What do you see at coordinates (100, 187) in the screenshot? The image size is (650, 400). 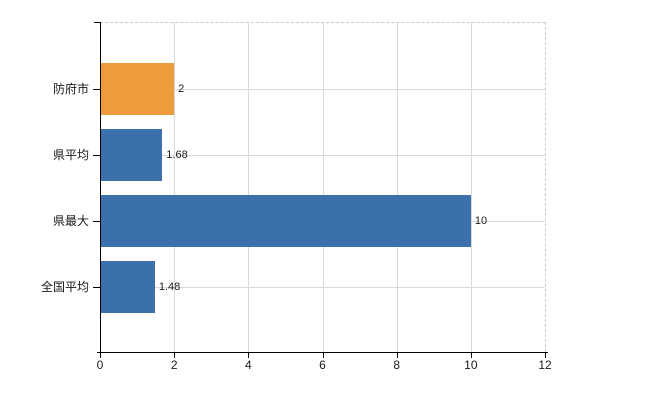 I see `y-axis-line` at bounding box center [100, 187].